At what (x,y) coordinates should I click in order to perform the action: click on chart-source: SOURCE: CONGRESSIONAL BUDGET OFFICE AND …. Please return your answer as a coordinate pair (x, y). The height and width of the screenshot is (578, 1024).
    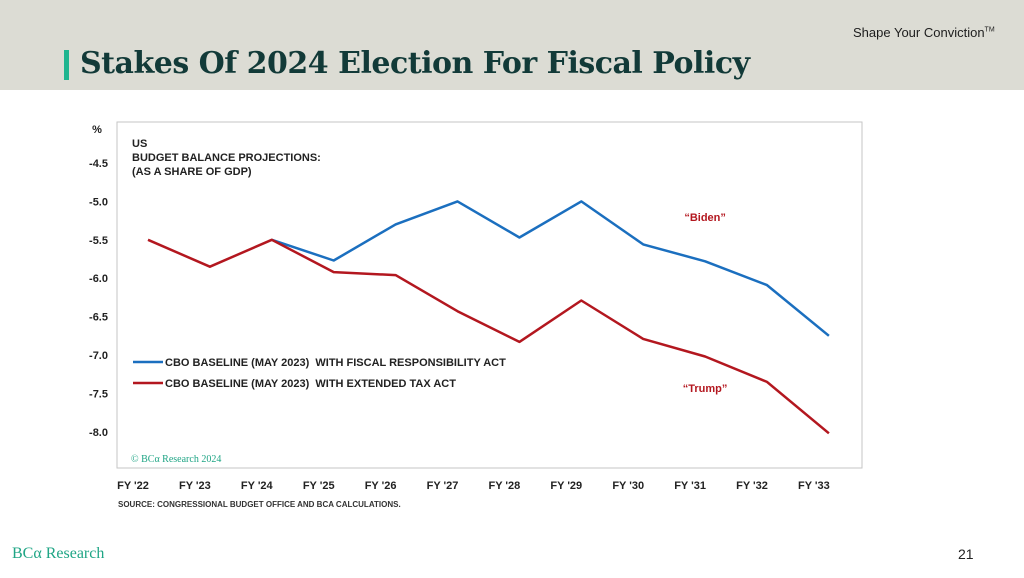
    Looking at the image, I should click on (259, 504).